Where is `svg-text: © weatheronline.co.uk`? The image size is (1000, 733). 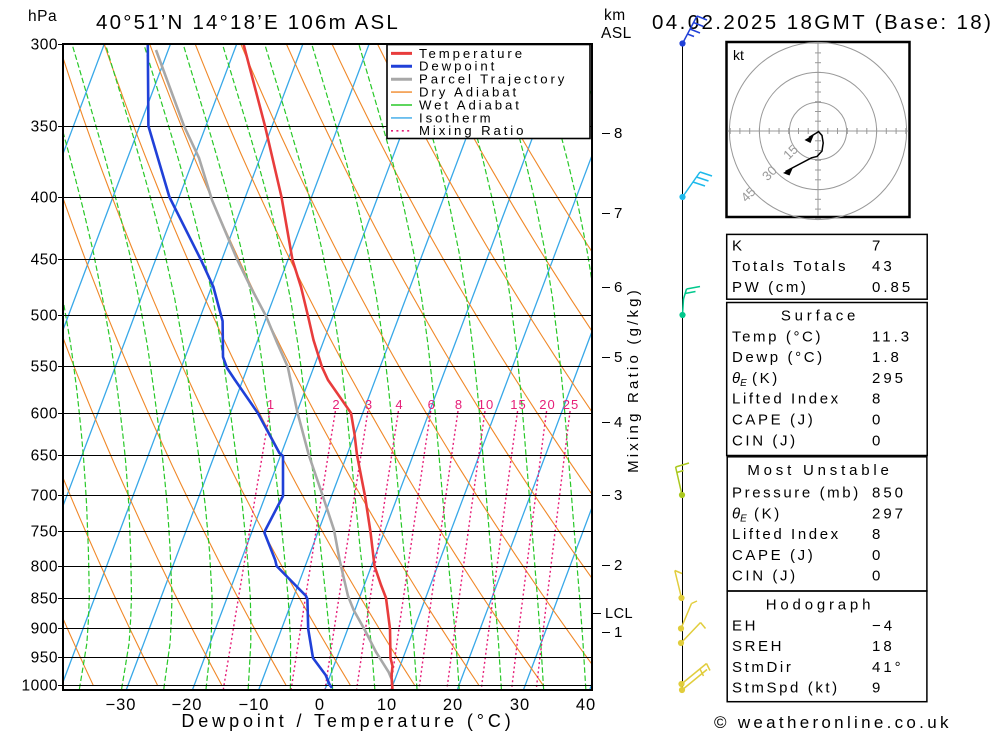 svg-text: © weatheronline.co.uk is located at coordinates (833, 722).